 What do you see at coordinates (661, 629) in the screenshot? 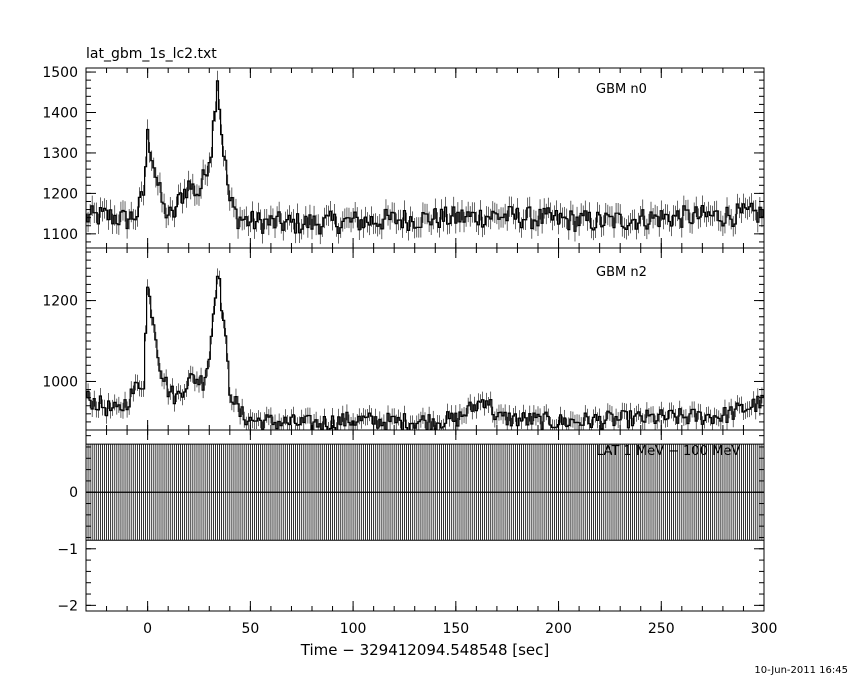
I see `x-tick-label: 250` at bounding box center [661, 629].